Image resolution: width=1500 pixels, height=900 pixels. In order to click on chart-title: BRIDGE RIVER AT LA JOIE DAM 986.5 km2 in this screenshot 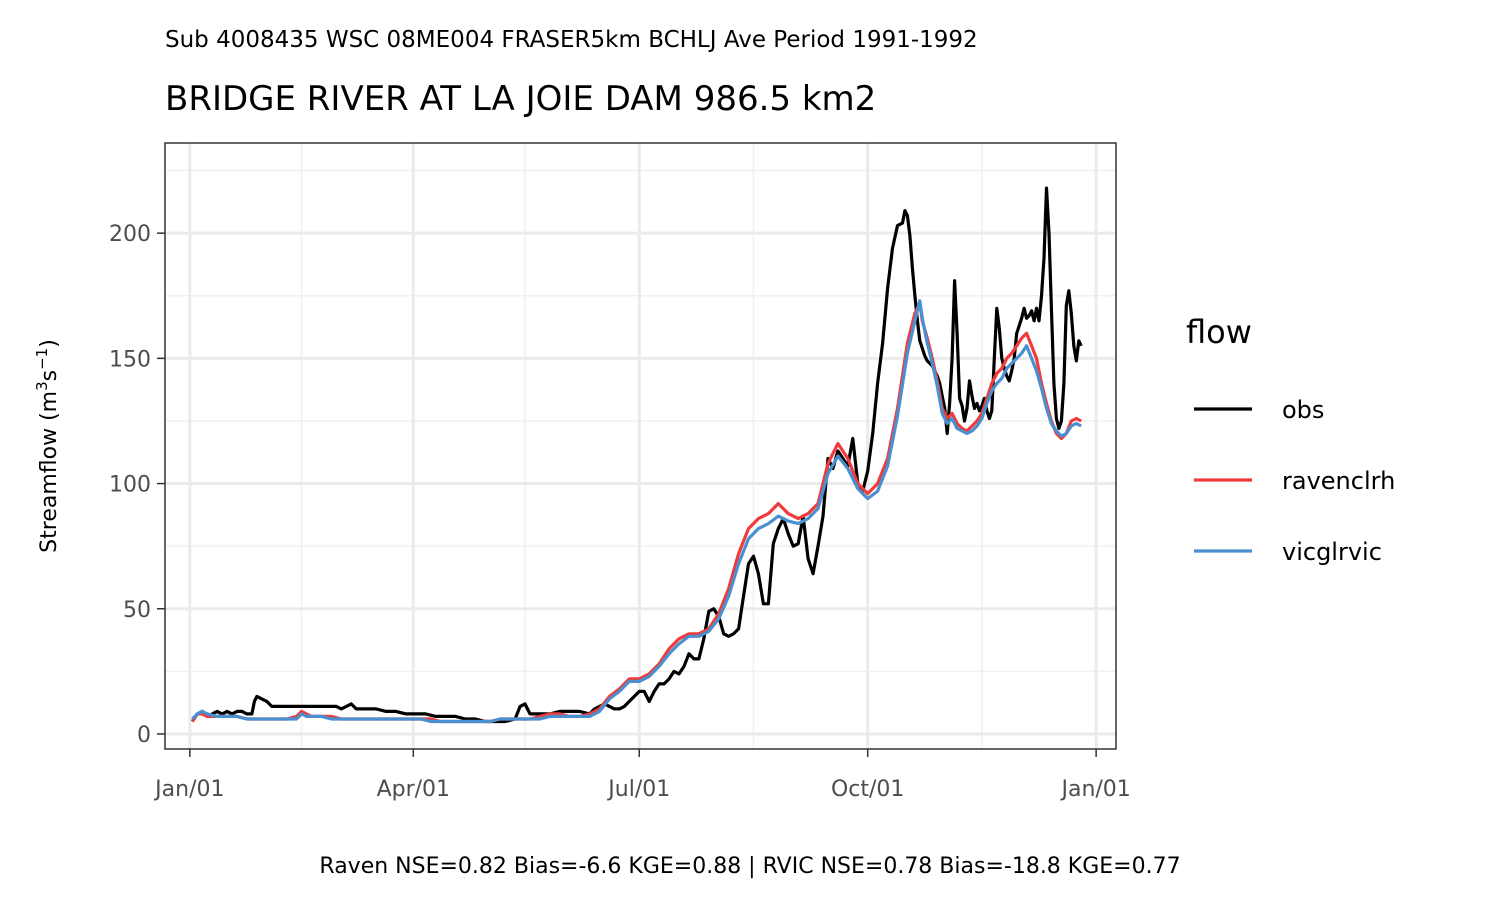, I will do `click(520, 99)`.